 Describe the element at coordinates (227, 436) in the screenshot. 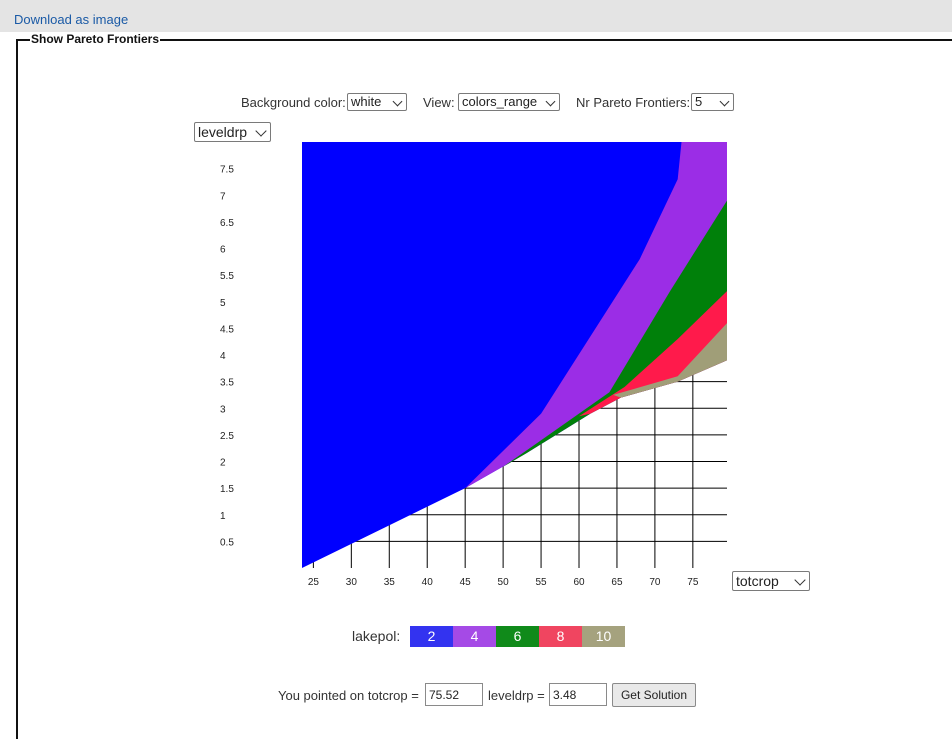

I see `y-tick-label: 2.5` at that location.